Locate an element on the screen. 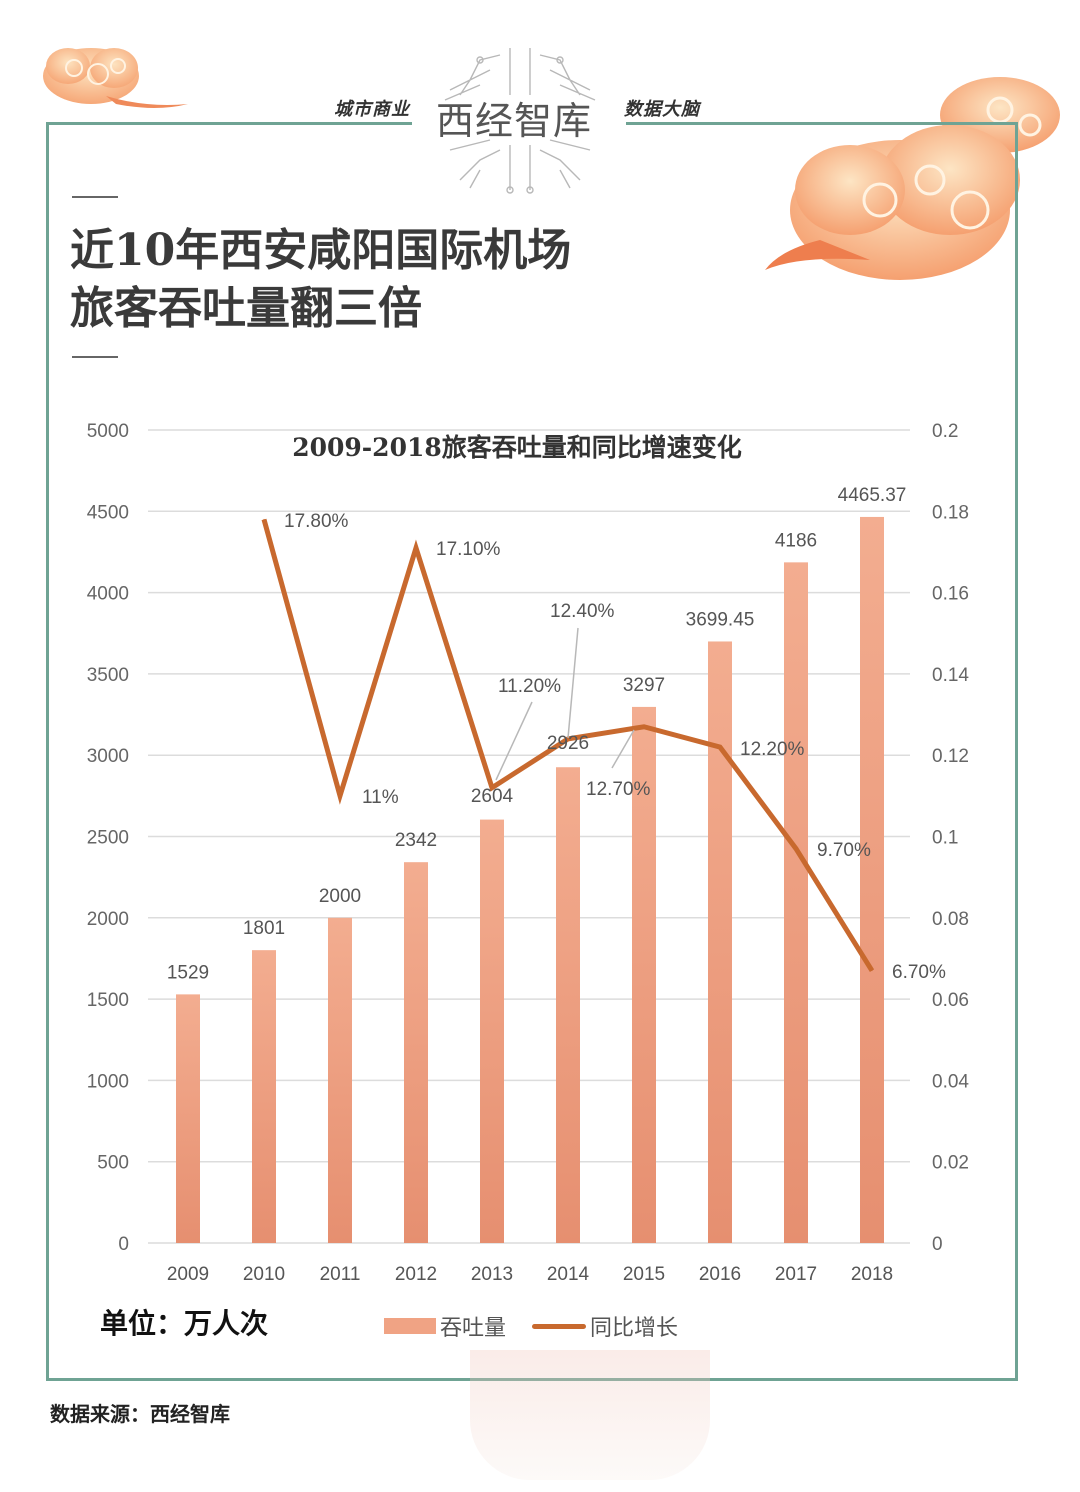  x-tick-label: 2013 is located at coordinates (492, 1274).